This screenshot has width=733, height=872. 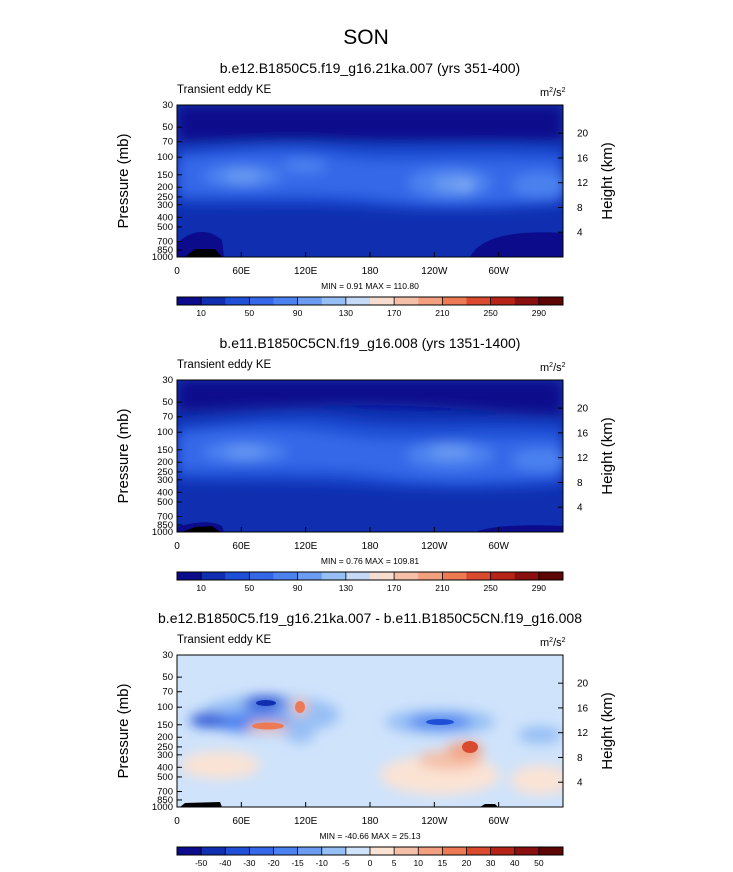 What do you see at coordinates (515, 863) in the screenshot?
I see `colorbar-label: 40` at bounding box center [515, 863].